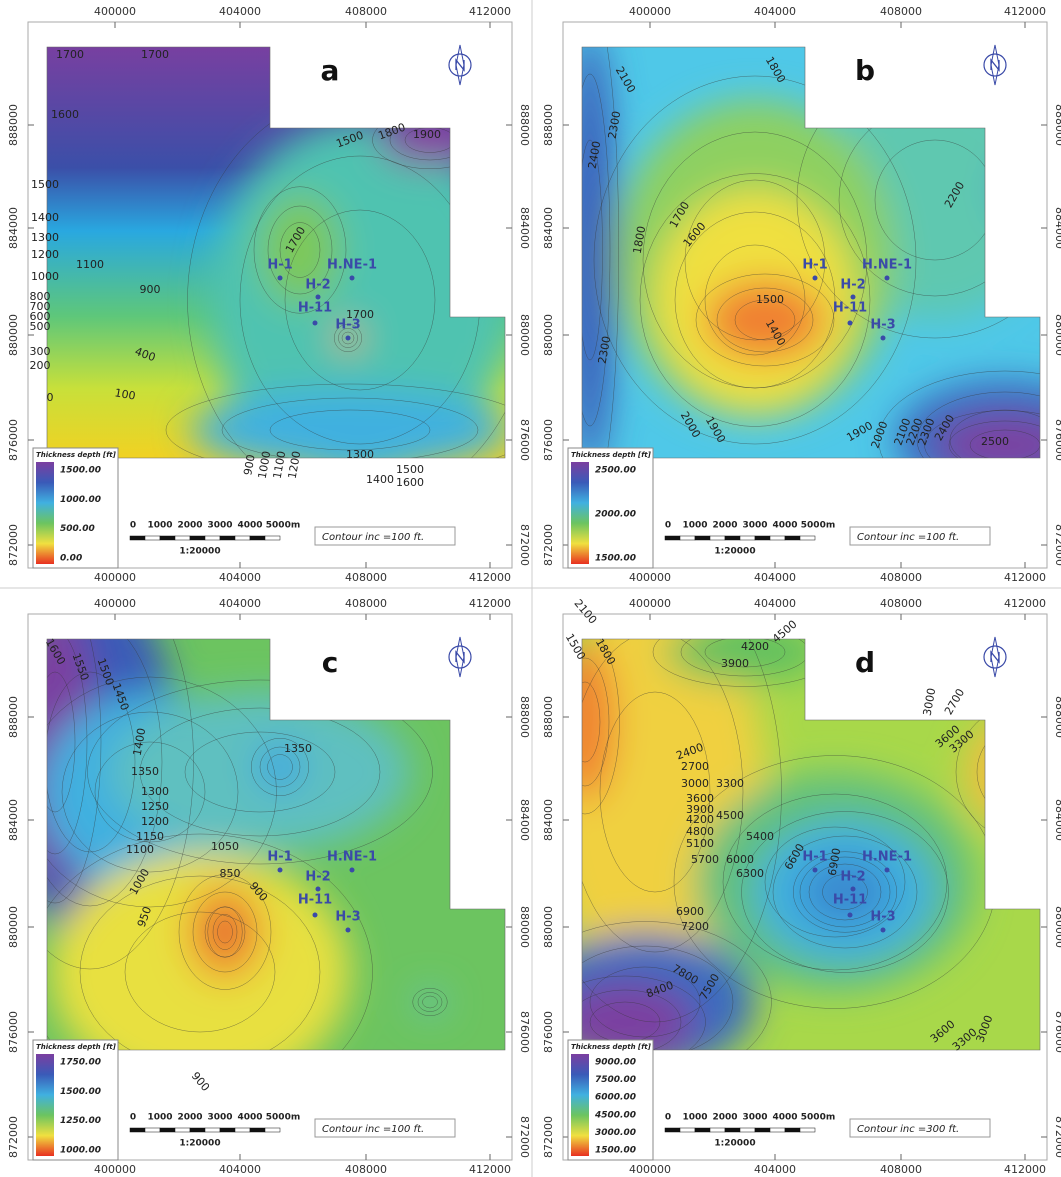  I want to click on contour-label: 1200, so click(45, 254).